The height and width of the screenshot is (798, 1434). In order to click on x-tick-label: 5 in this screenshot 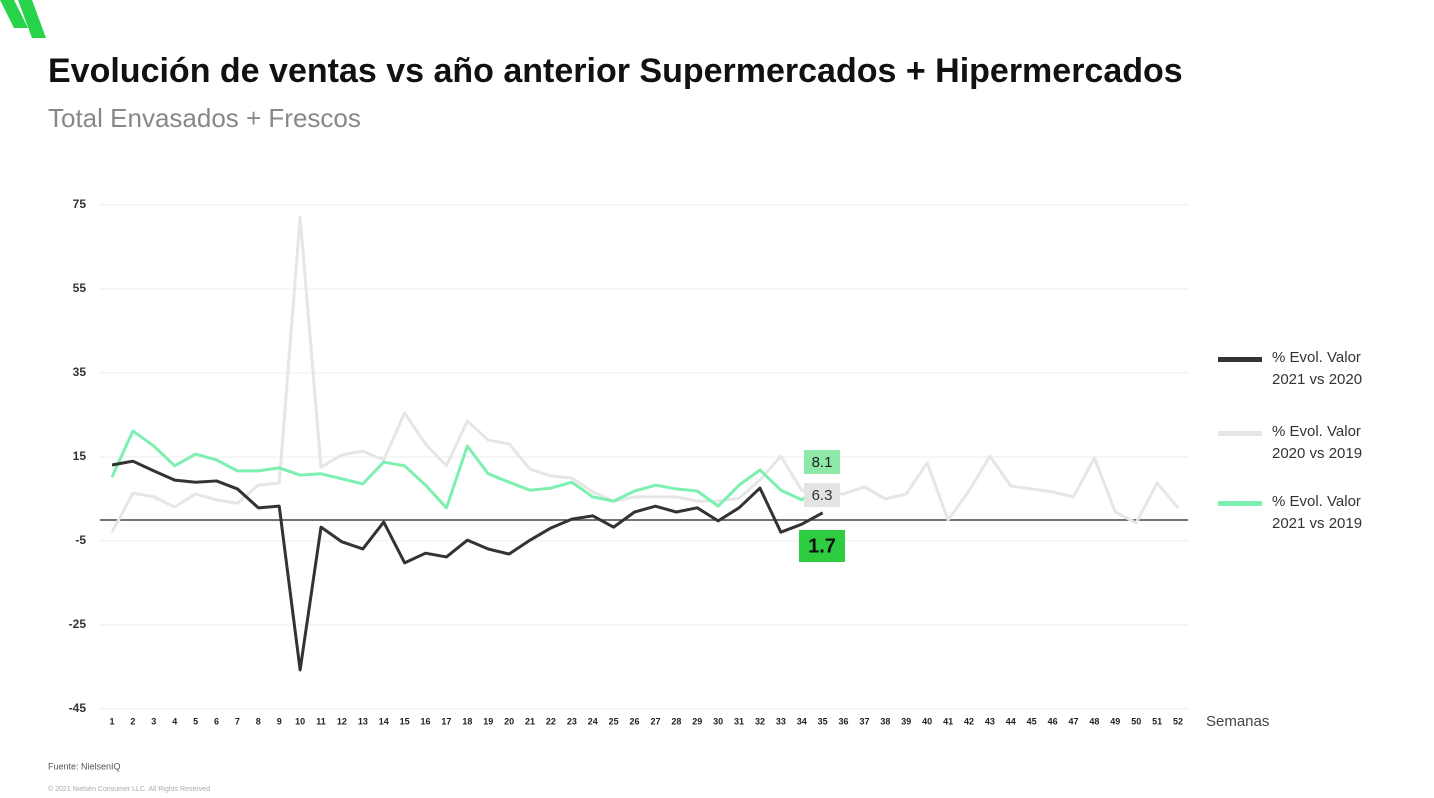, I will do `click(195, 721)`.